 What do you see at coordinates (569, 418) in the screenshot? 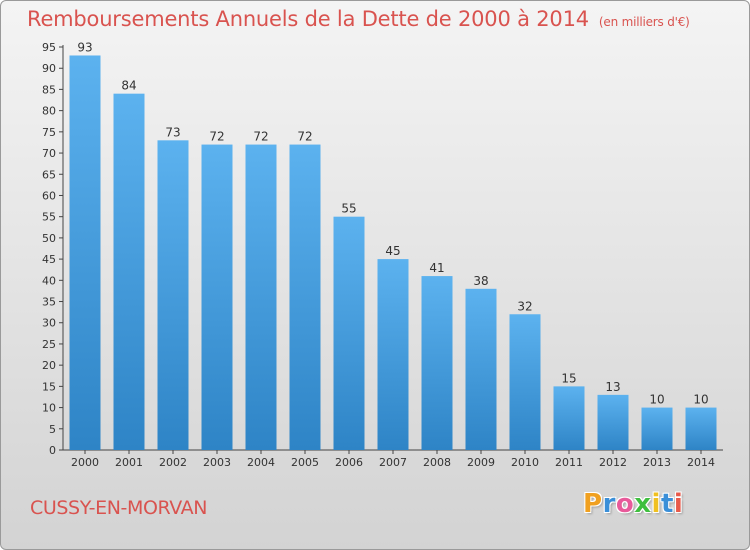
I see `bar-2011` at bounding box center [569, 418].